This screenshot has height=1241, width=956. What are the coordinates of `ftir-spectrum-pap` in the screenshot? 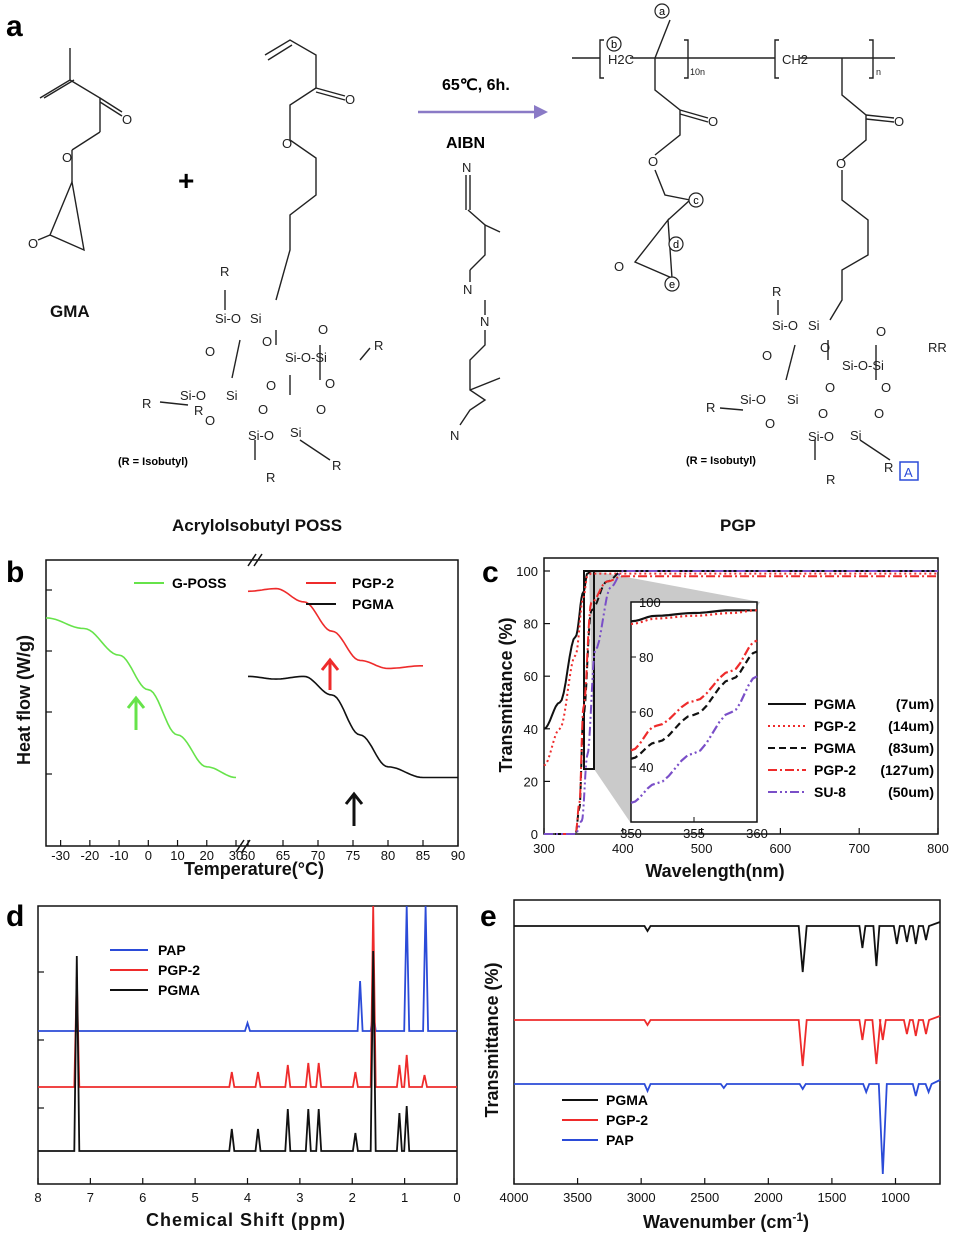 It's located at (727, 1127).